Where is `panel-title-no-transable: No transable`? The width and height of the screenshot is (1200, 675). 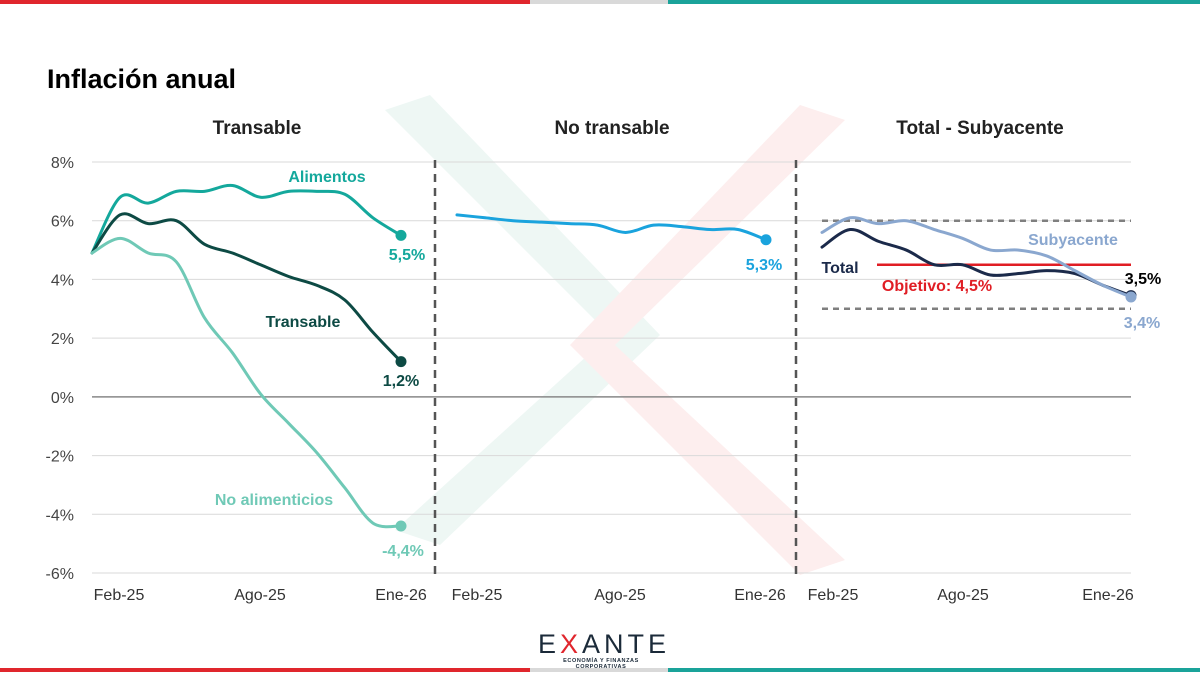 panel-title-no-transable: No transable is located at coordinates (612, 128).